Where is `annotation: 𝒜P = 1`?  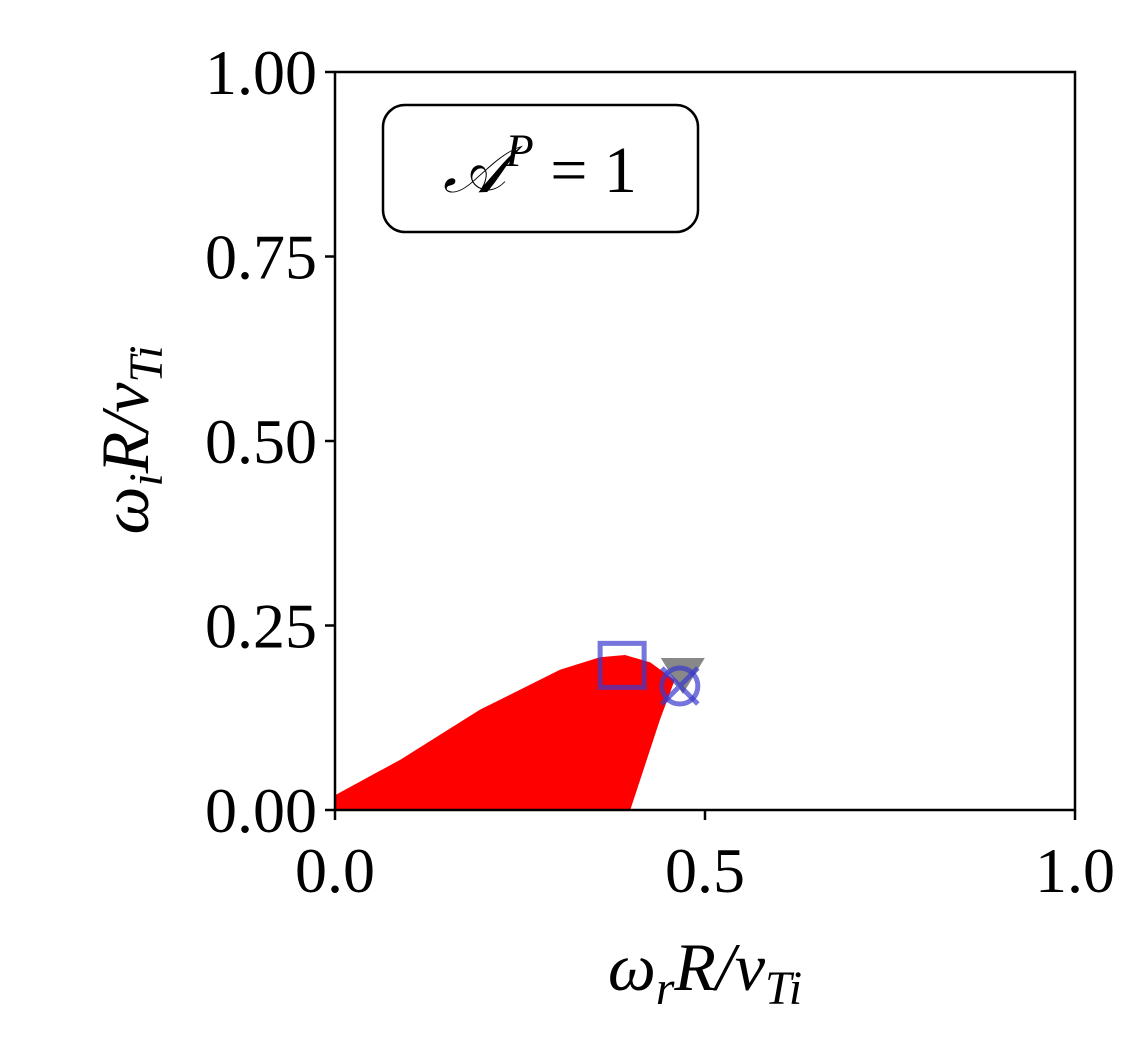
annotation: 𝒜P = 1 is located at coordinates (540, 166).